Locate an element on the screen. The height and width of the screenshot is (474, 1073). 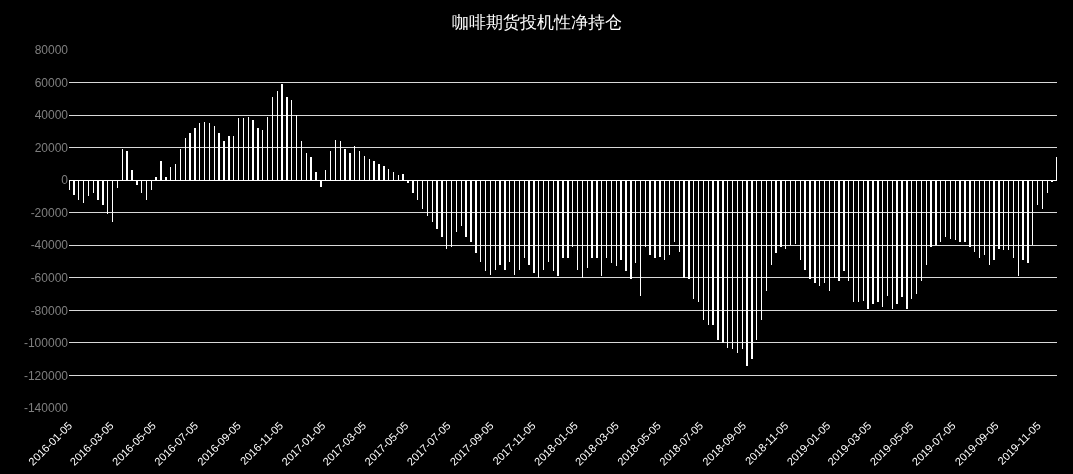
y-tick-label: 20000 is located at coordinates (51, 147).